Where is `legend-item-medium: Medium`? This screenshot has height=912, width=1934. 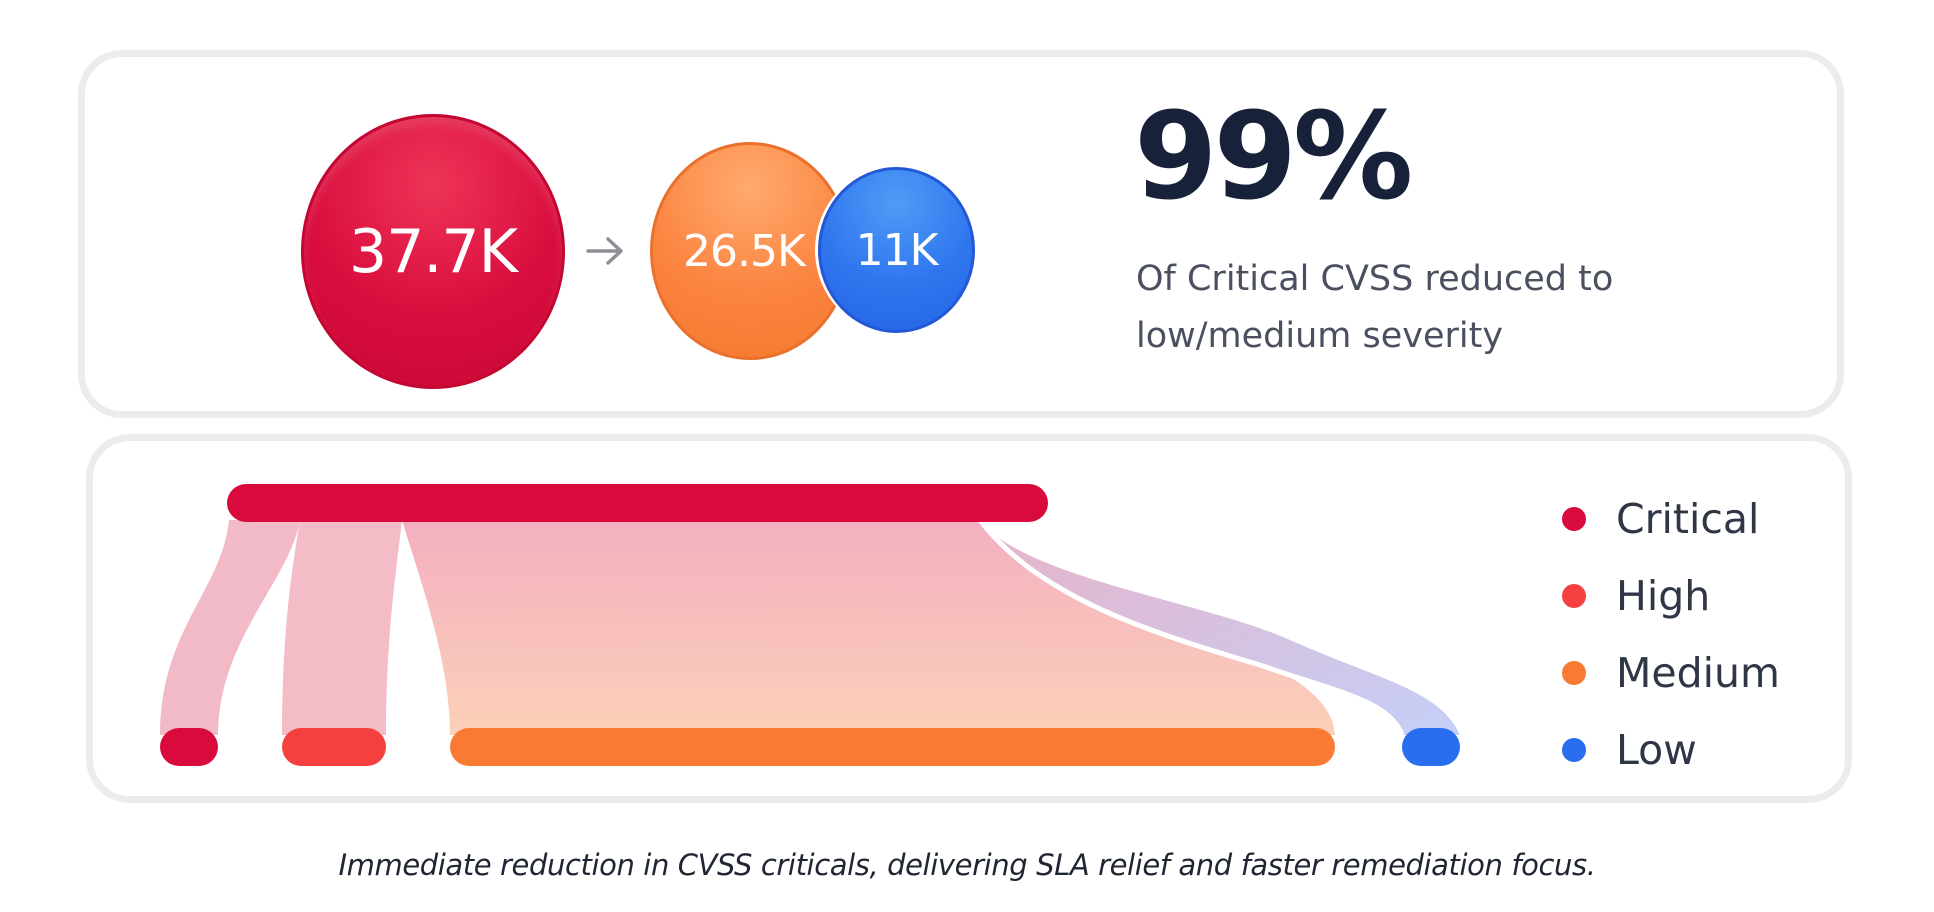
legend-item-medium: Medium is located at coordinates (1671, 672).